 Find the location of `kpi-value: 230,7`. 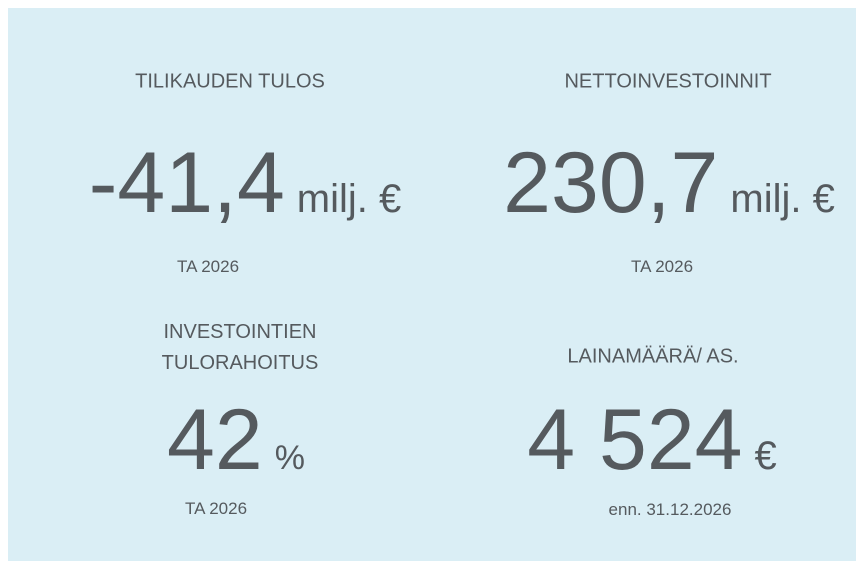

kpi-value: 230,7 is located at coordinates (611, 183).